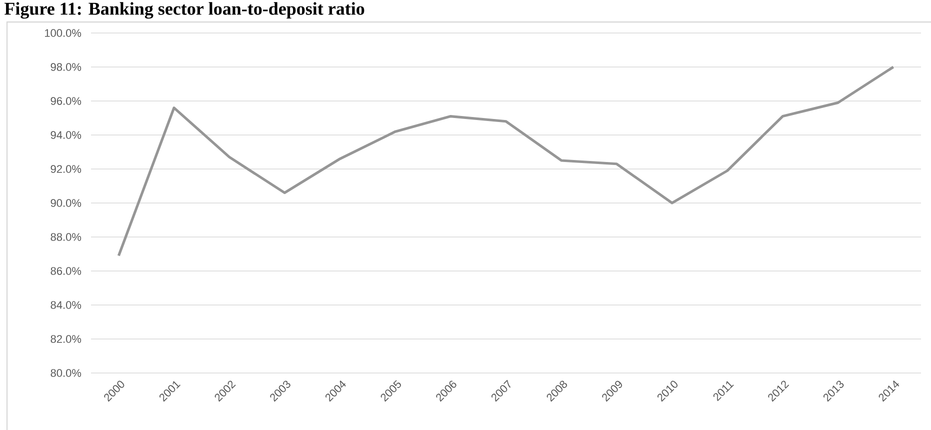  I want to click on y-tick-label: 94.0%, so click(66, 135).